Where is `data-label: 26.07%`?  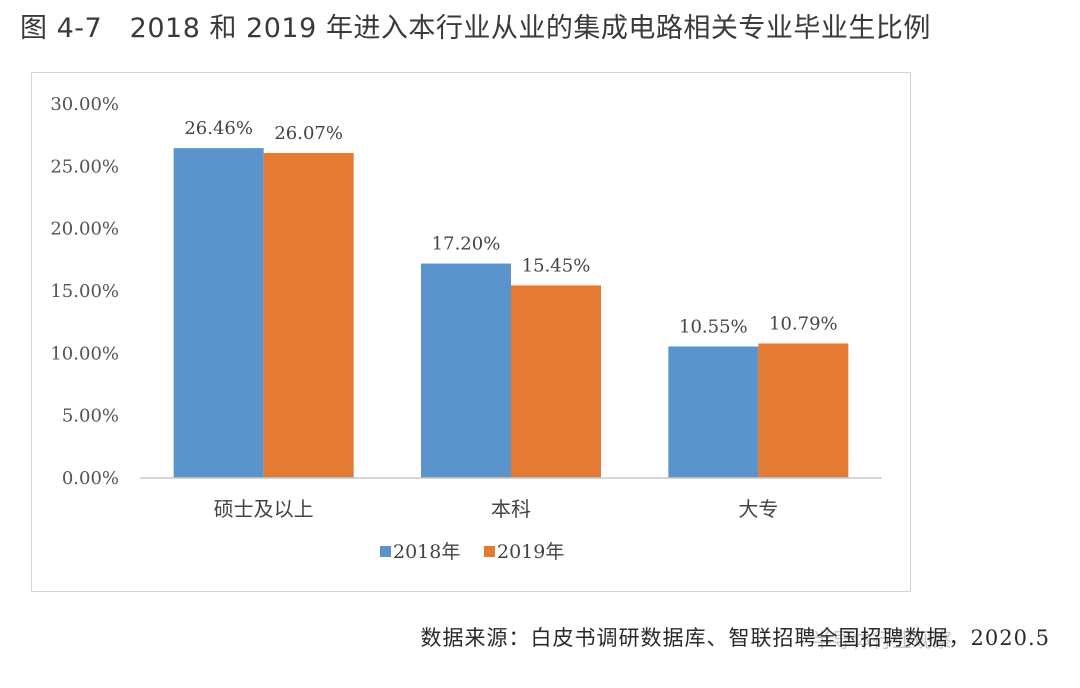
data-label: 26.07% is located at coordinates (308, 133).